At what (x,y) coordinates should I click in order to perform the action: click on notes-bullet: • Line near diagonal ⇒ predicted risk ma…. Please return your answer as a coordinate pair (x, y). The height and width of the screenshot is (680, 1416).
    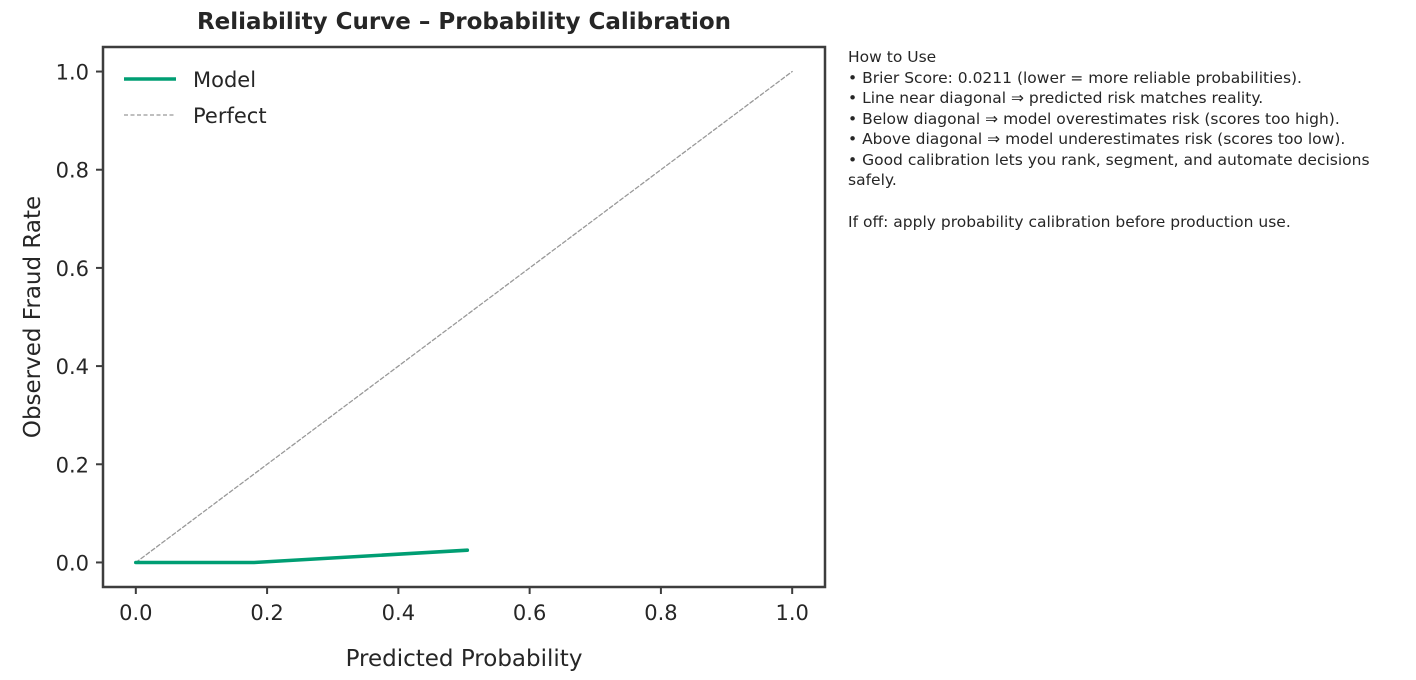
    Looking at the image, I should click on (1056, 98).